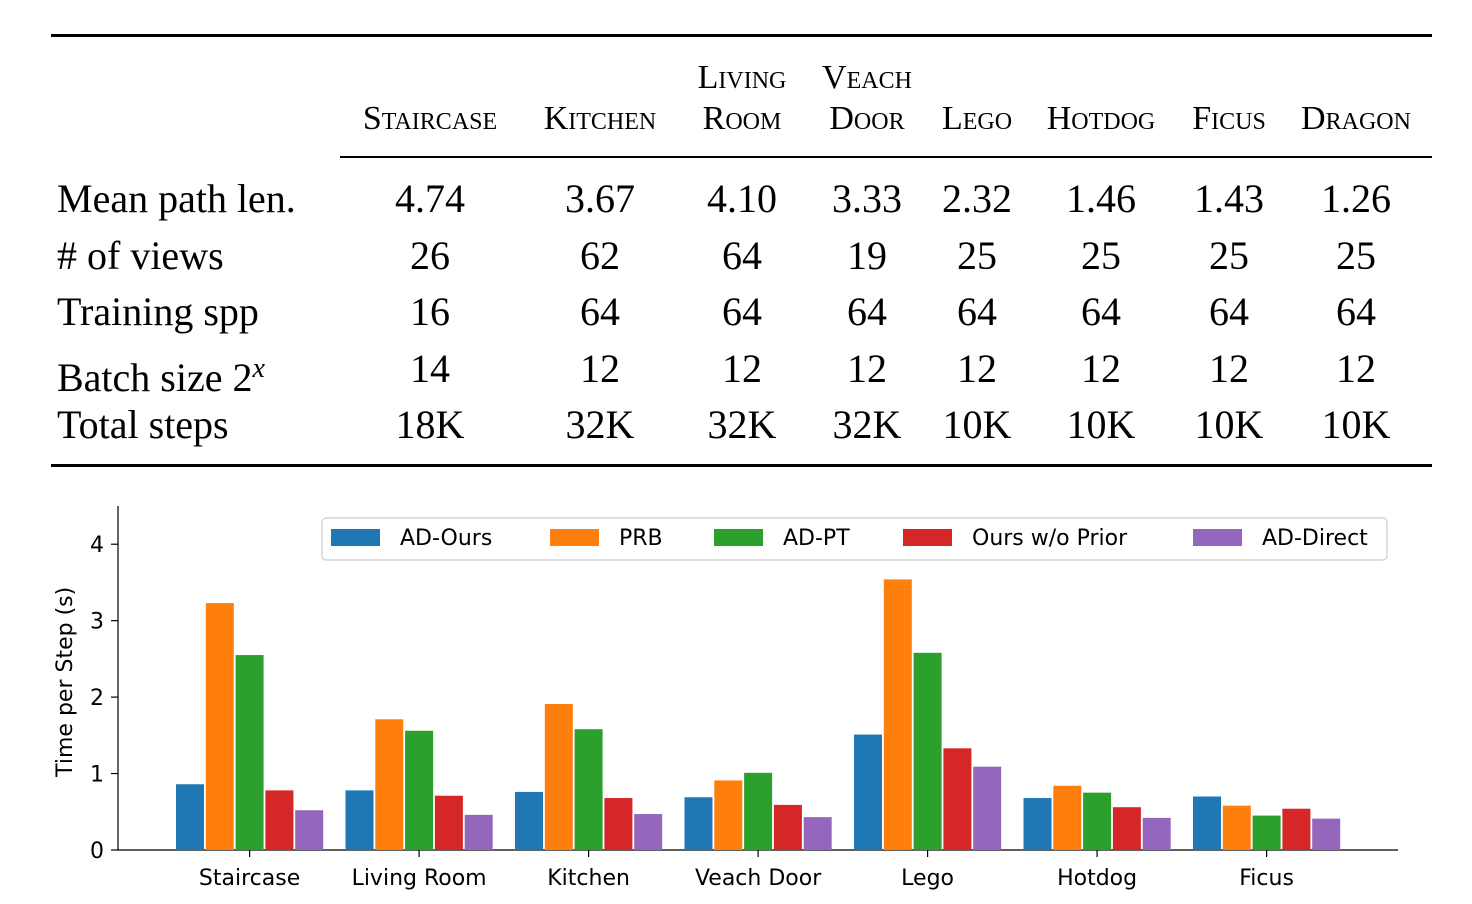  I want to click on legend-label: AD-Direct, so click(1315, 538).